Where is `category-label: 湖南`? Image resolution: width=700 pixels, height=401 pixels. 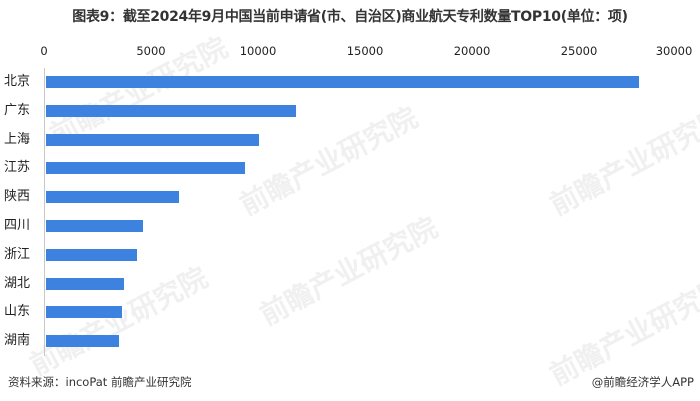 category-label: 湖南 is located at coordinates (17, 341).